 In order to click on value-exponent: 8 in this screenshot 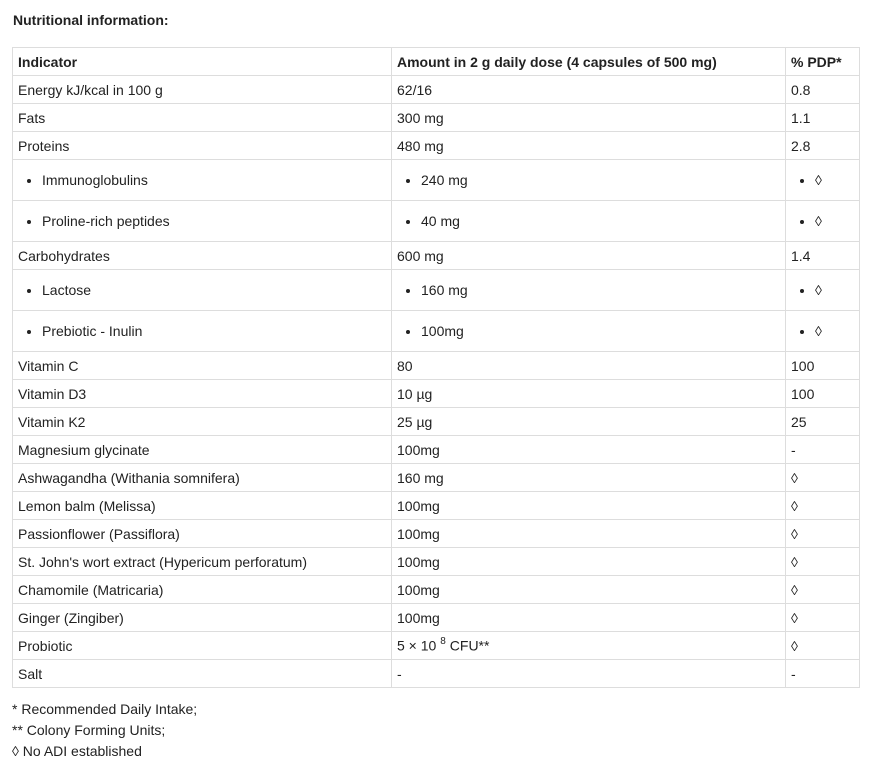, I will do `click(443, 642)`.